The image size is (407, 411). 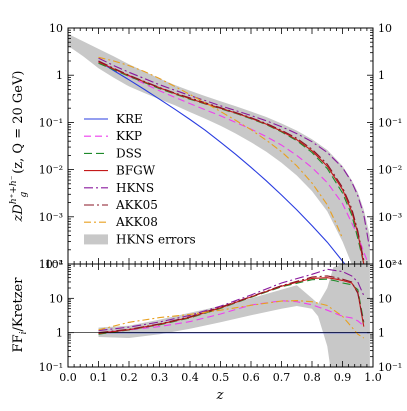 What do you see at coordinates (129, 136) in the screenshot?
I see `legend-label-kkp: KKP` at bounding box center [129, 136].